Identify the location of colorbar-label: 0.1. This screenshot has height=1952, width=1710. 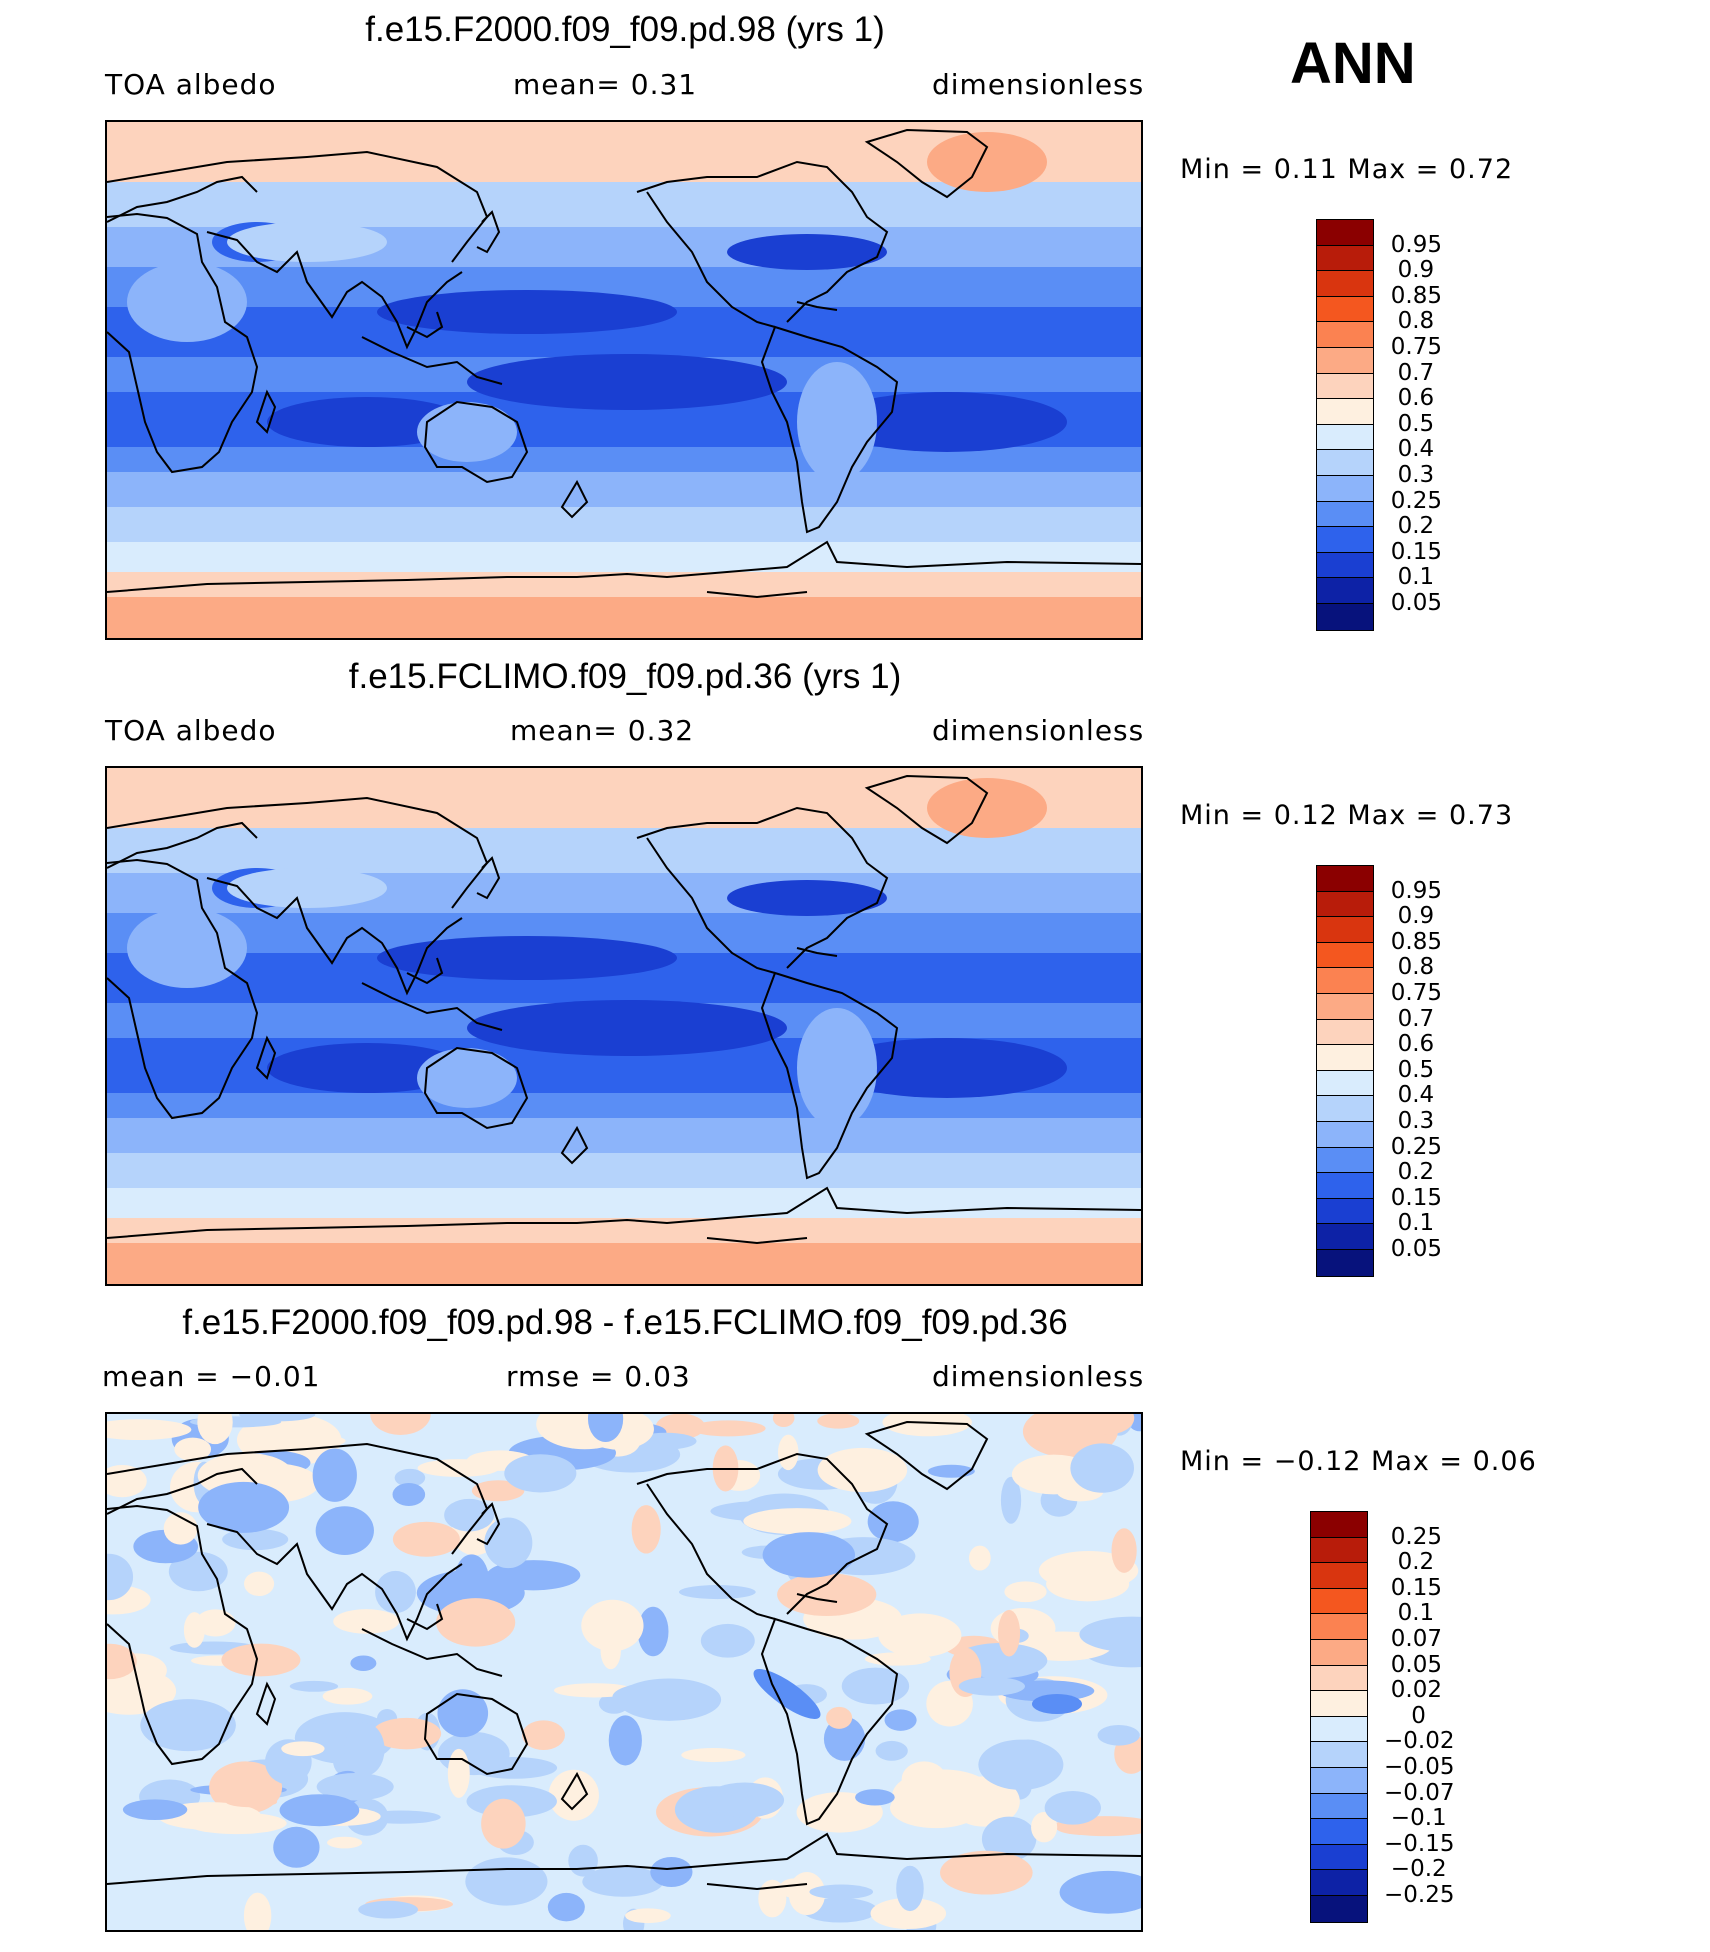
(1416, 577).